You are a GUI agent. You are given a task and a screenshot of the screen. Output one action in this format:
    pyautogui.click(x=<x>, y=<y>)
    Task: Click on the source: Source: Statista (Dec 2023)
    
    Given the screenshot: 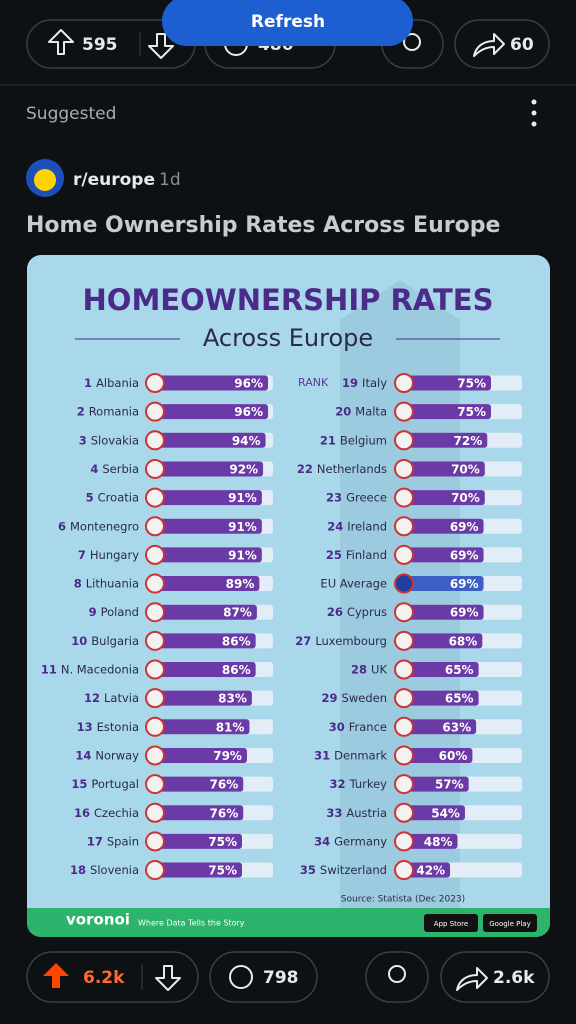 What is the action you would take?
    pyautogui.click(x=403, y=900)
    